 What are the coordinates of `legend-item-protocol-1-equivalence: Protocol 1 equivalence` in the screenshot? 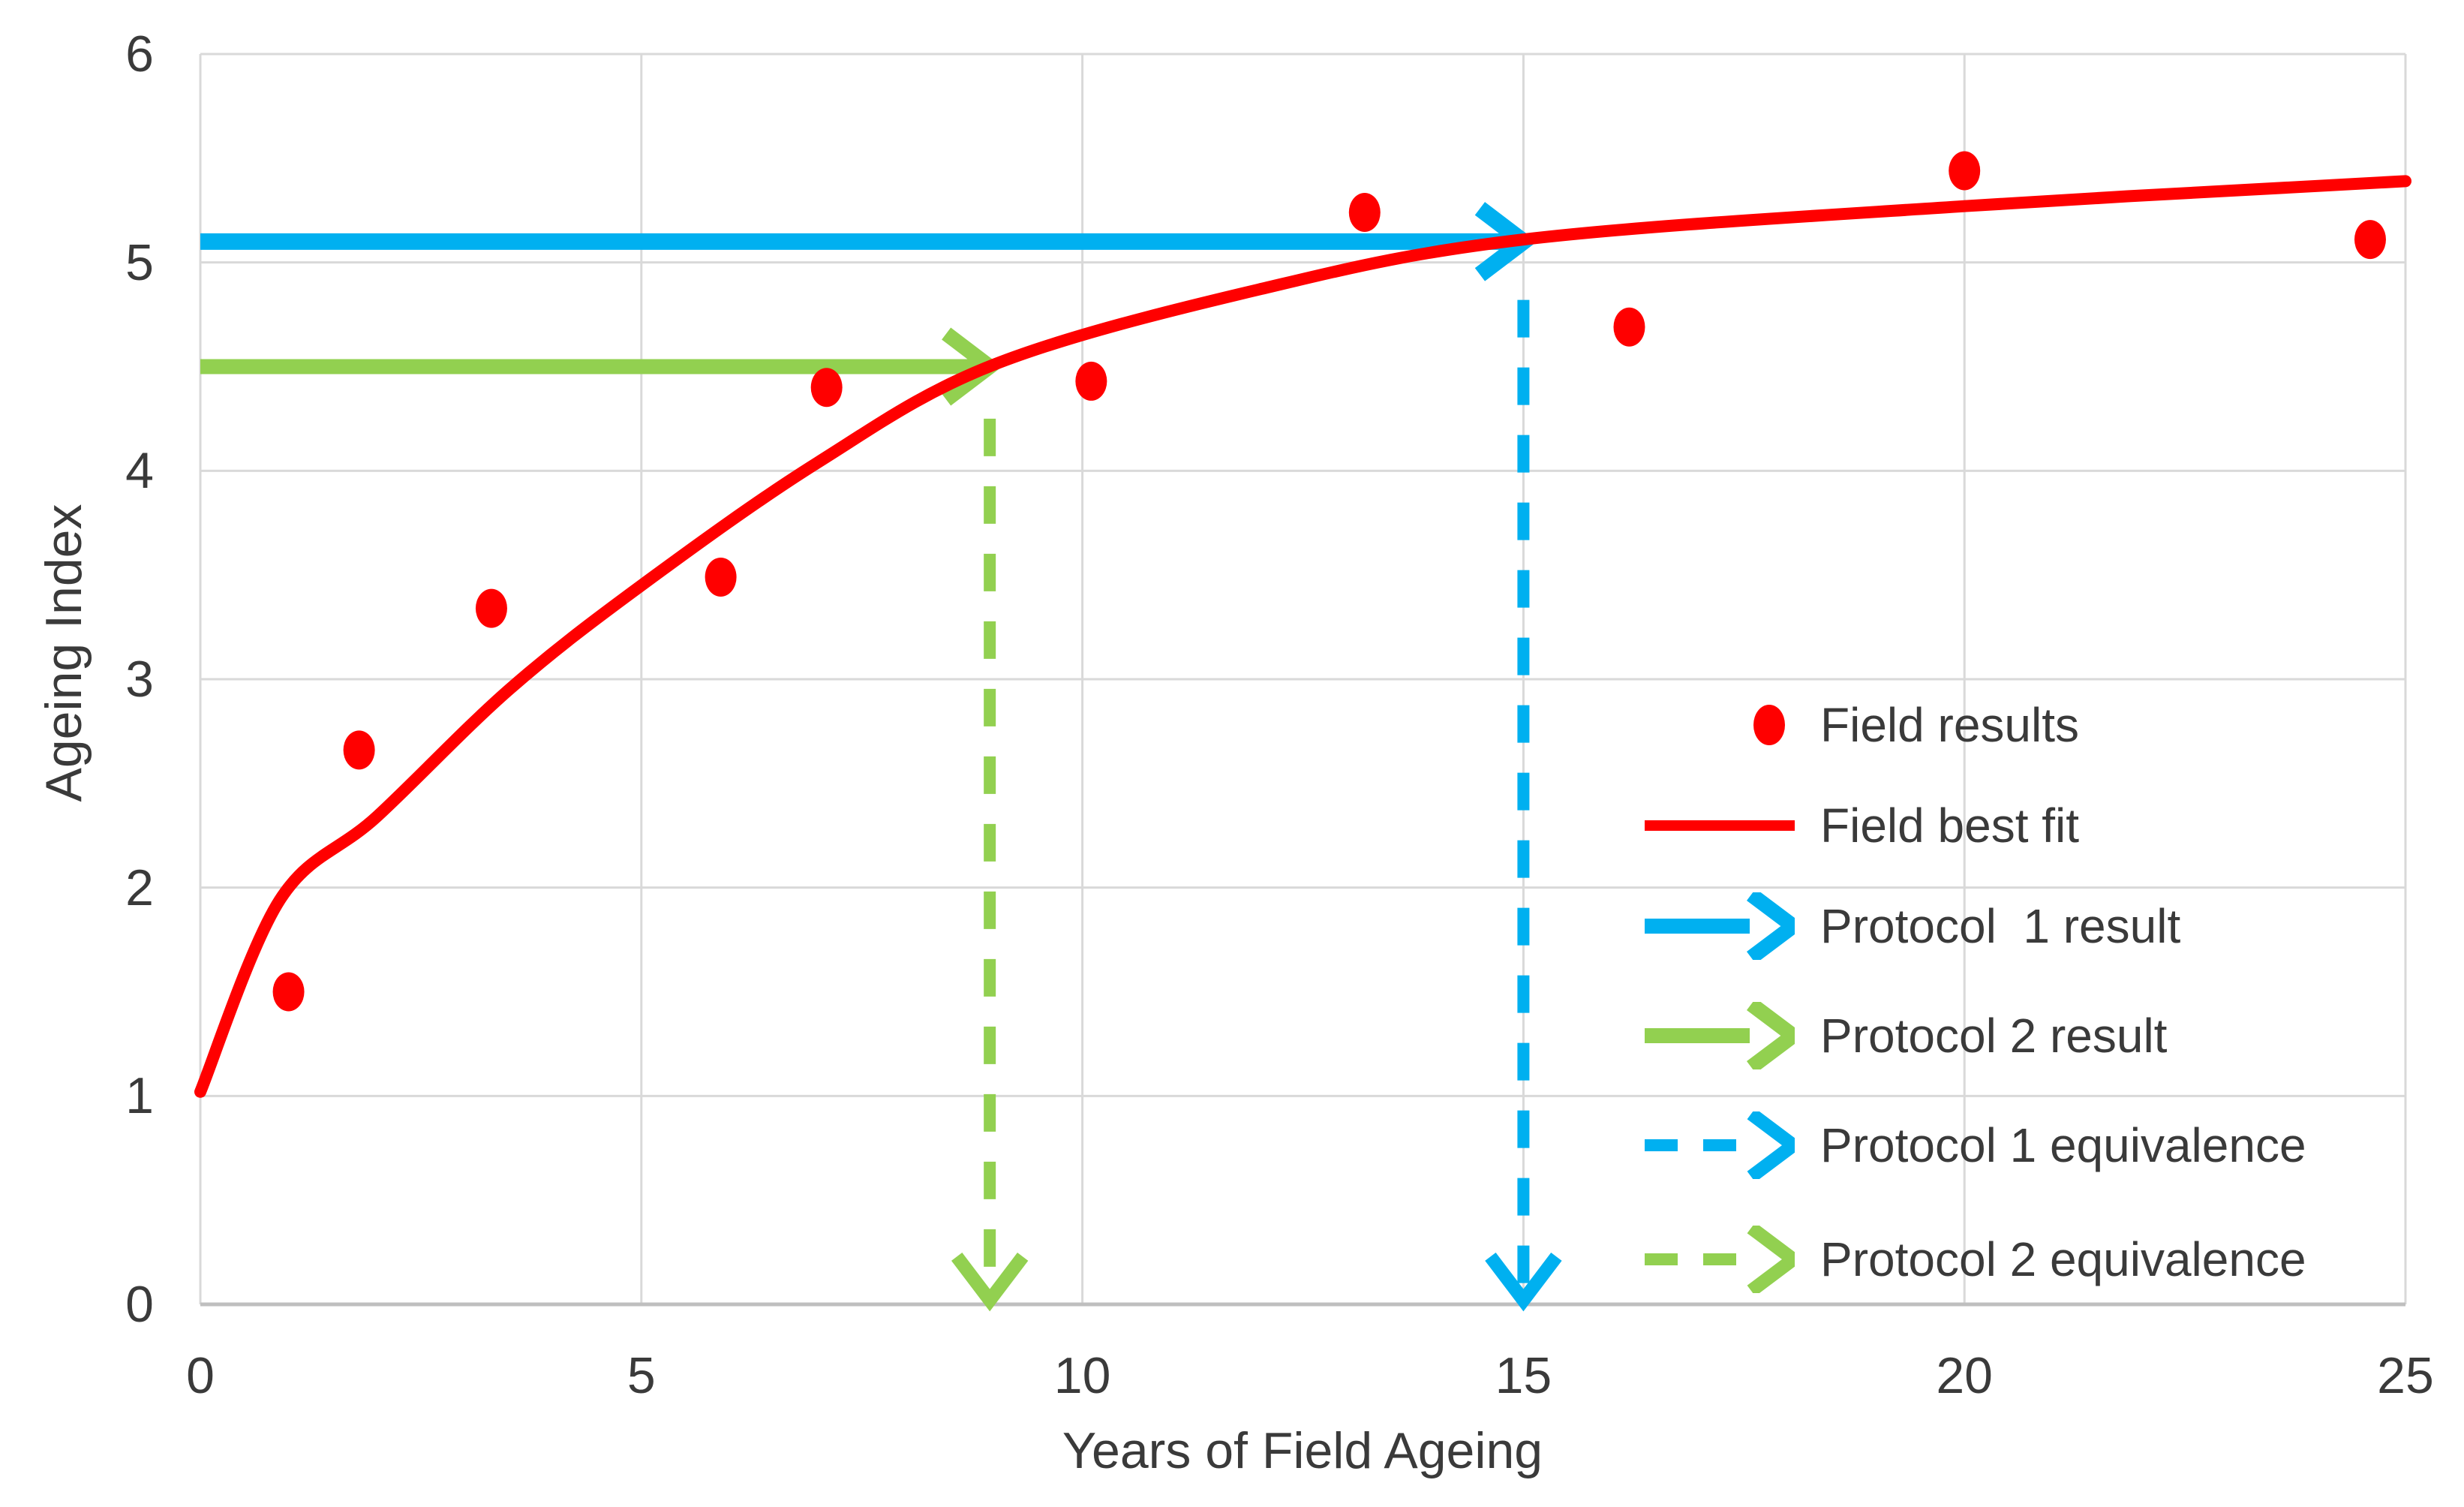 It's located at (1971, 1145).